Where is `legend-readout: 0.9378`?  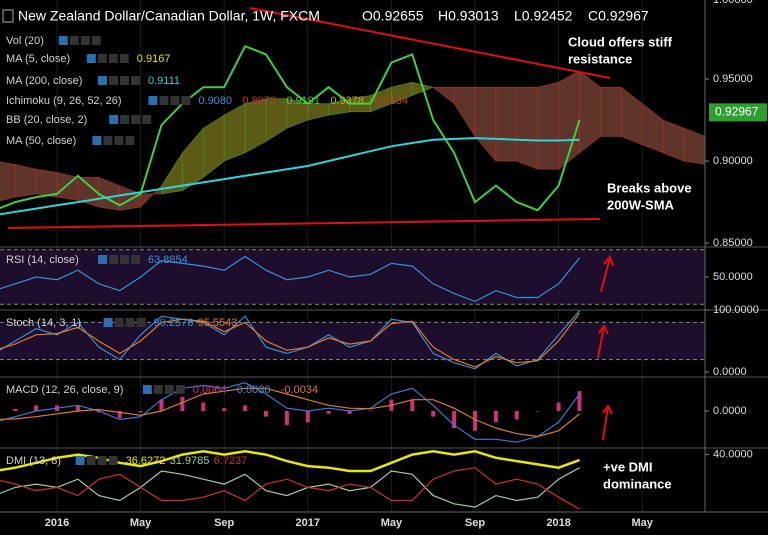
legend-readout: 0.9378 is located at coordinates (347, 101).